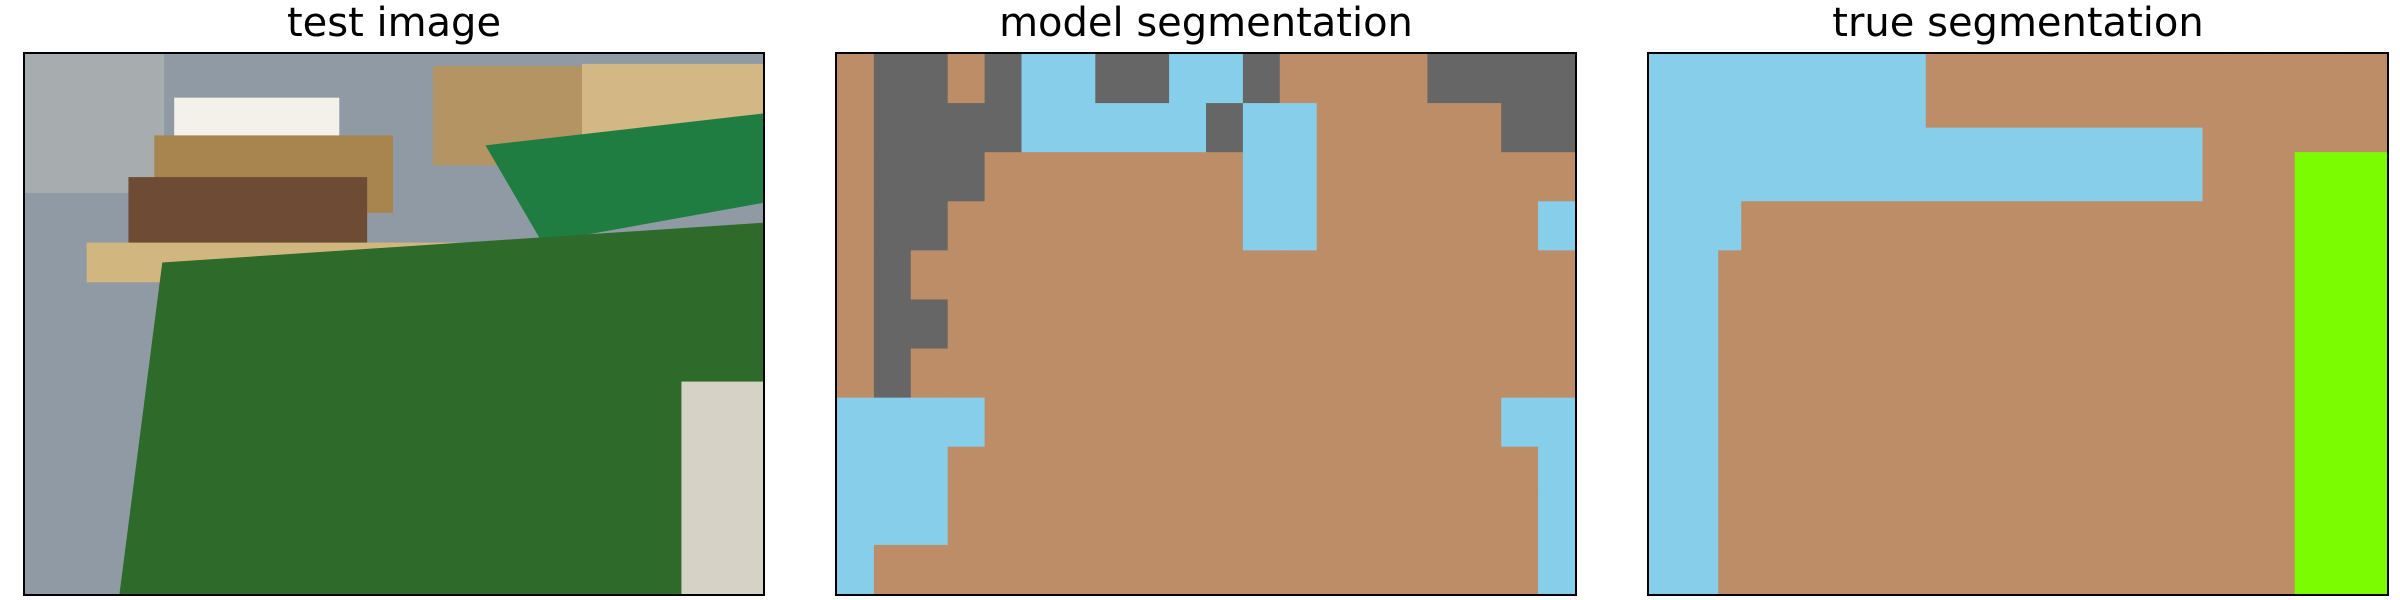 This screenshot has height=600, width=2400. I want to click on panel-title-test-image: test image, so click(394, 23).